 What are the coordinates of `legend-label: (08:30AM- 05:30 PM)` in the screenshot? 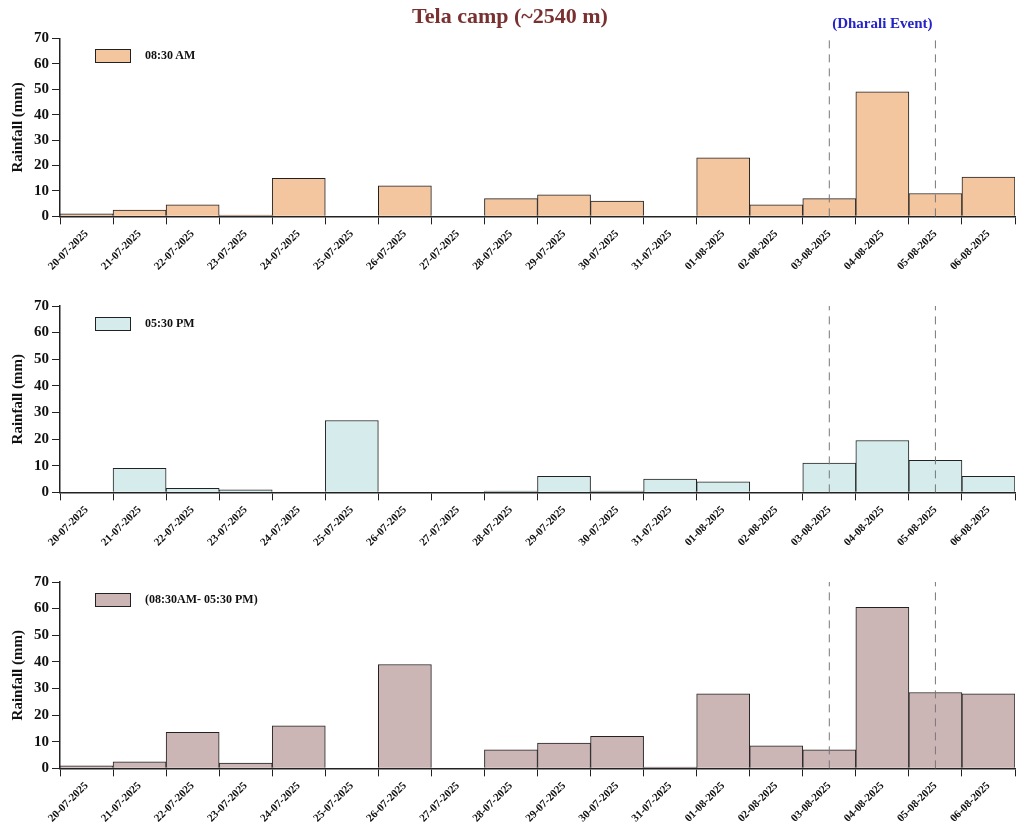 It's located at (201, 599).